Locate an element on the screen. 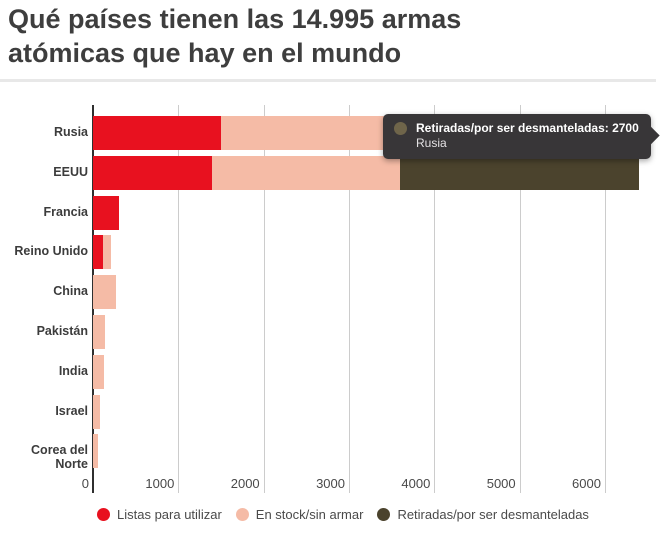  country-label-rusia: Rusia is located at coordinates (70, 132).